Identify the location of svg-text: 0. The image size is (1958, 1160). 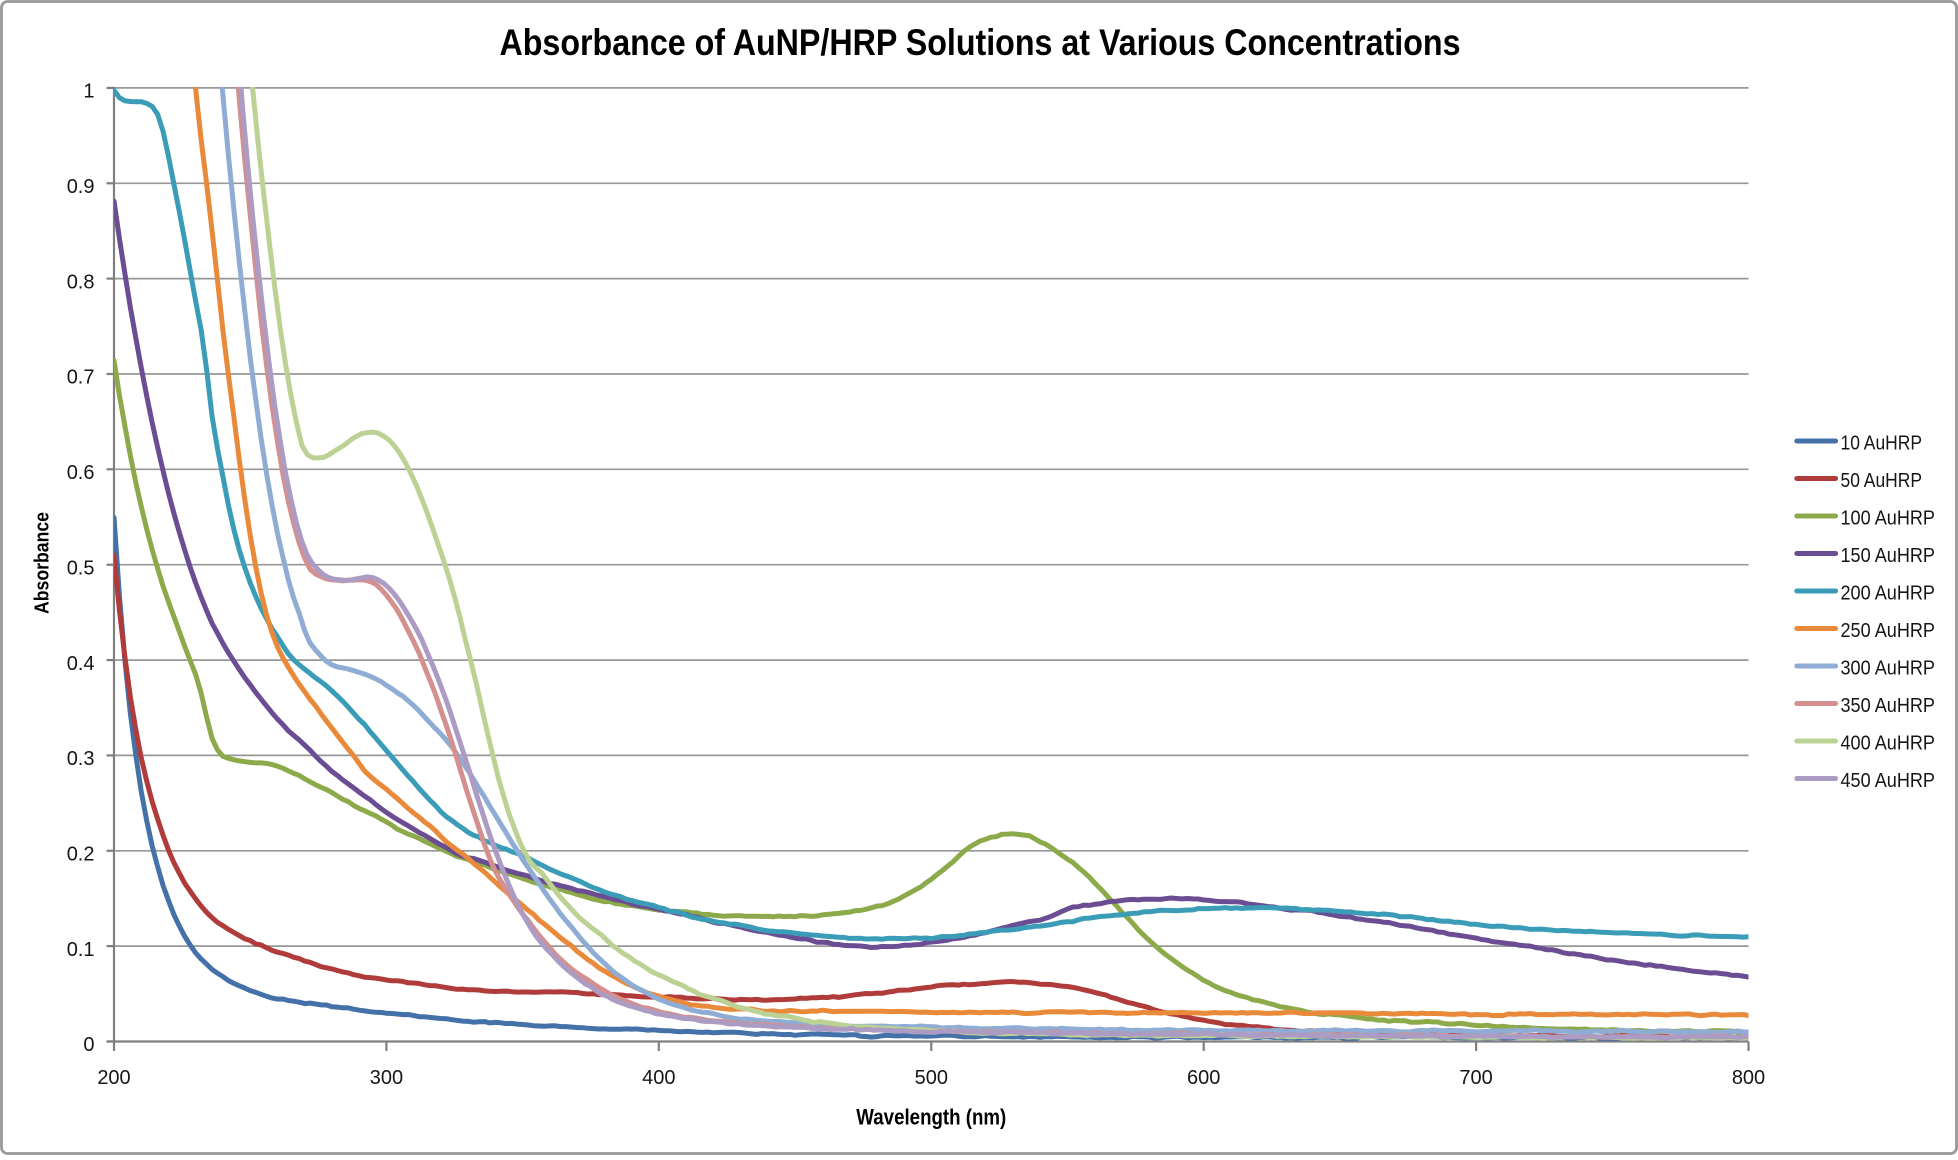
(88, 1045).